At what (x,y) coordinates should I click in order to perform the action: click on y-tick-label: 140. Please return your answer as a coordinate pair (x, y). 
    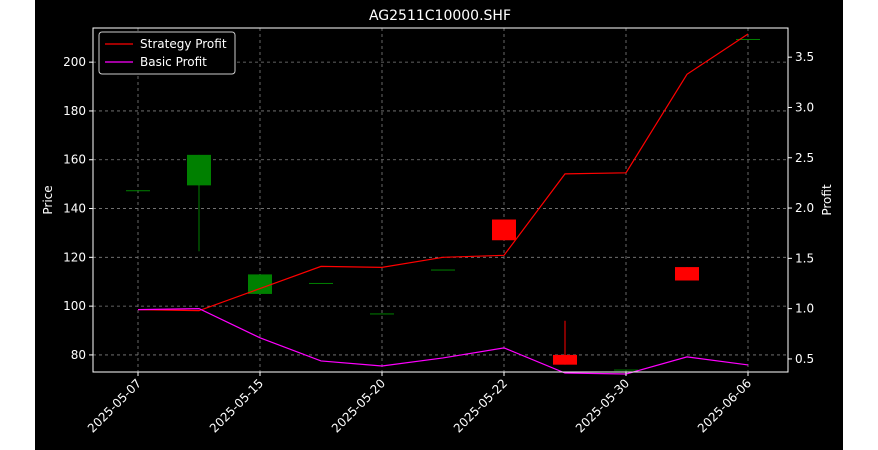
    Looking at the image, I should click on (74, 209).